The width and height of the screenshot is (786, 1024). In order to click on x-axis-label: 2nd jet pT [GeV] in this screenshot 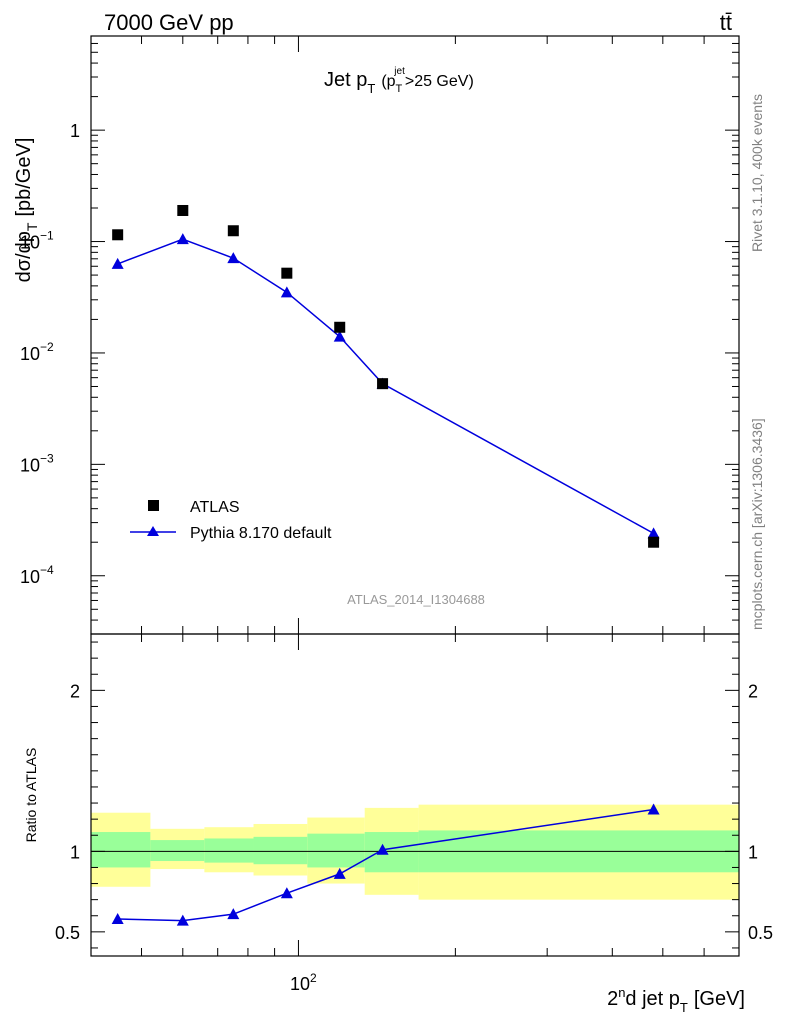, I will do `click(676, 1000)`.